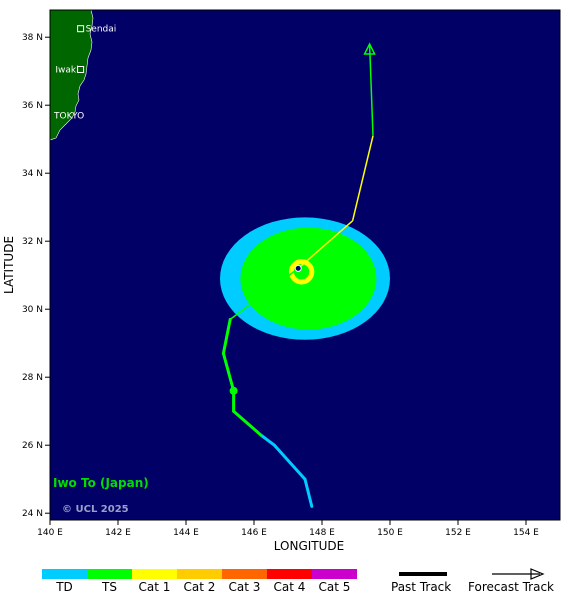 The width and height of the screenshot is (580, 602). I want to click on x-axis-title: LONGITUDE, so click(309, 546).